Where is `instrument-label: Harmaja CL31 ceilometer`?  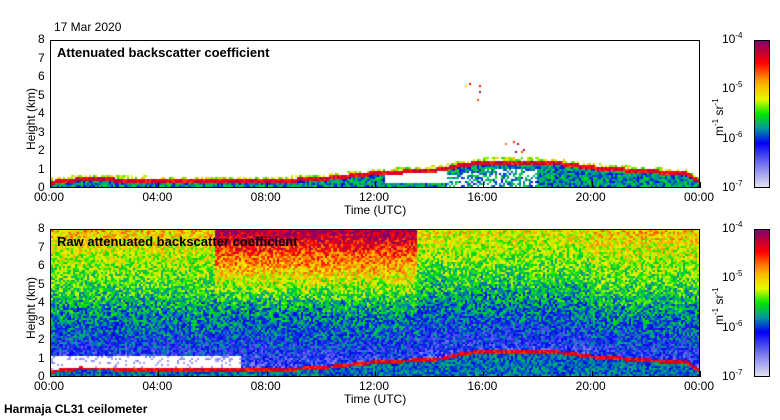 instrument-label: Harmaja CL31 ceilometer is located at coordinates (76, 409).